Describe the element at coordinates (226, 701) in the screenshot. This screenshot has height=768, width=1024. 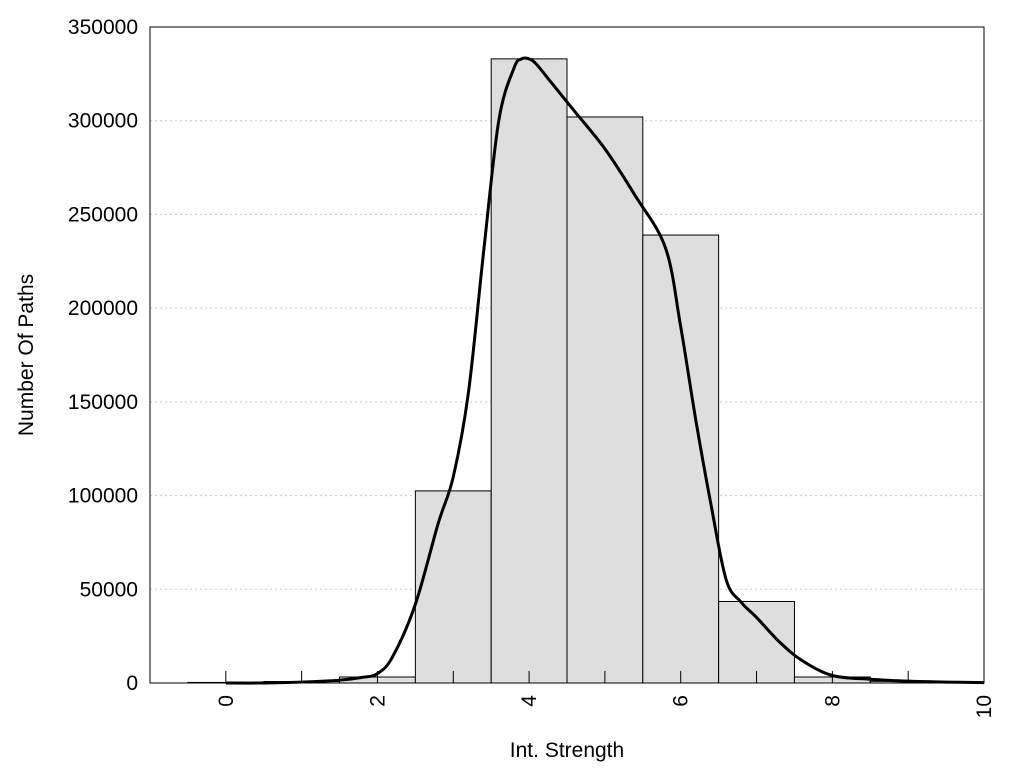
I see `x-tick-label: 0` at that location.